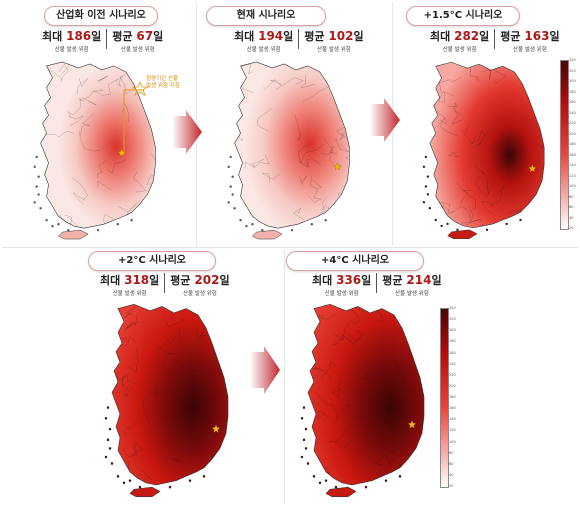 The width and height of the screenshot is (580, 508). What do you see at coordinates (101, 16) in the screenshot?
I see `panel-title: 산업화 이전 시나리오` at bounding box center [101, 16].